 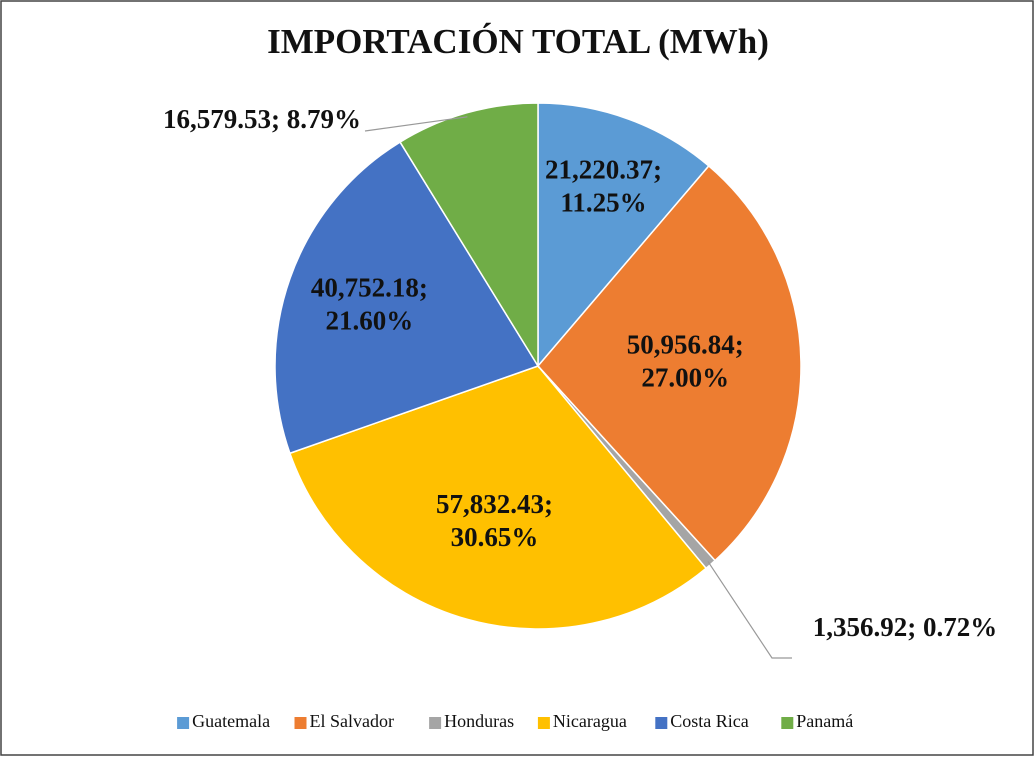 I want to click on chart-title: IMPORTACIÓN TOTAL (MWh), so click(x=518, y=41).